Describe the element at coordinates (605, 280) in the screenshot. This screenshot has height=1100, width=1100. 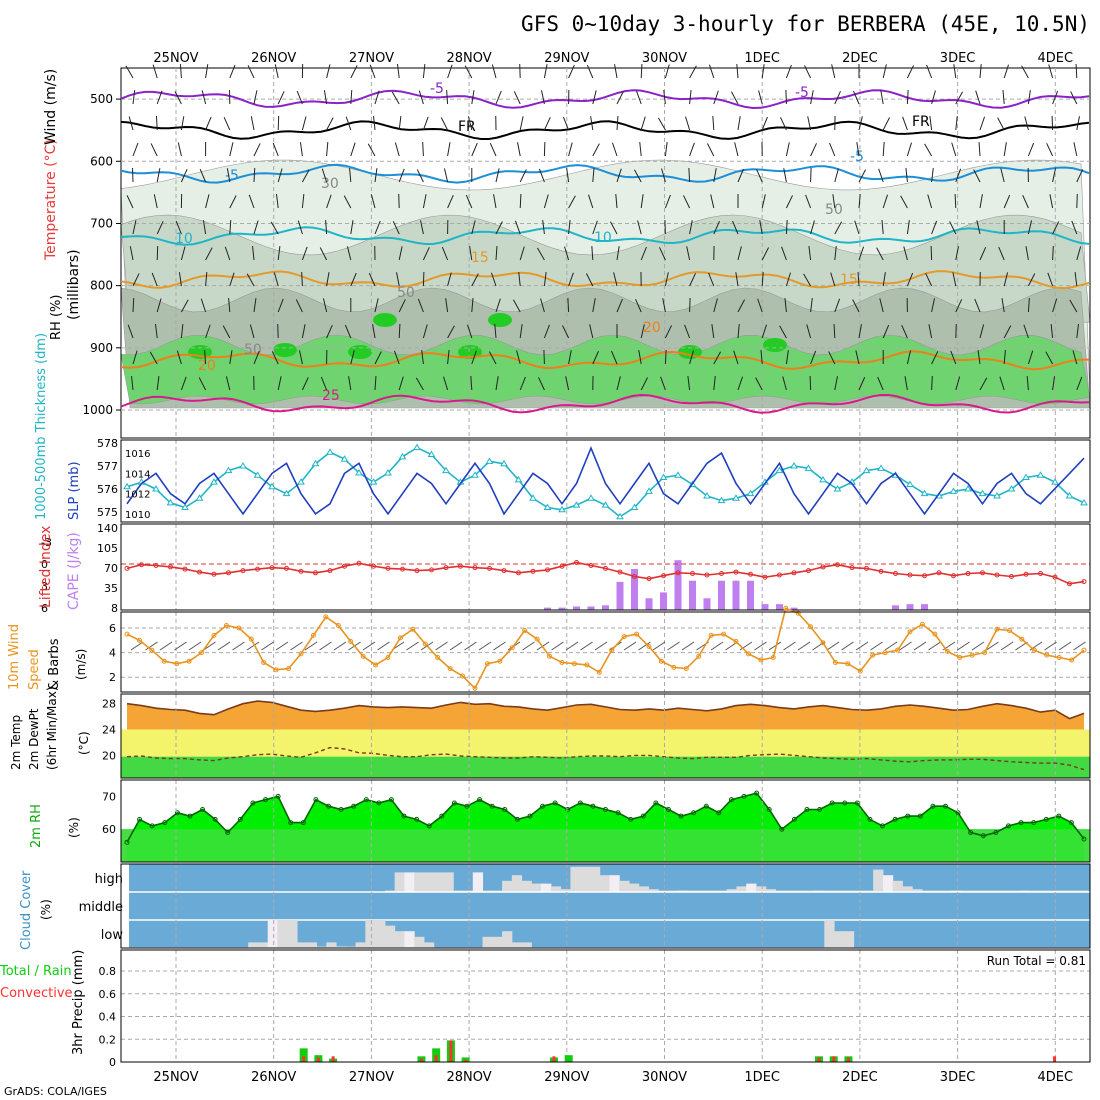
I see `temperature-contour` at that location.